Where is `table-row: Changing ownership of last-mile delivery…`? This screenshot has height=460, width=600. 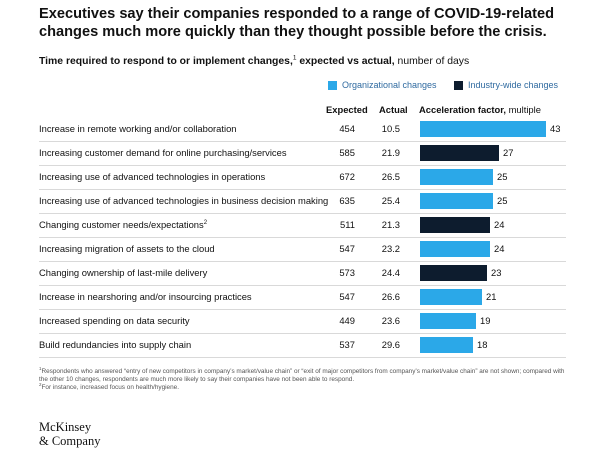 table-row: Changing ownership of last-mile delivery… is located at coordinates (302, 274).